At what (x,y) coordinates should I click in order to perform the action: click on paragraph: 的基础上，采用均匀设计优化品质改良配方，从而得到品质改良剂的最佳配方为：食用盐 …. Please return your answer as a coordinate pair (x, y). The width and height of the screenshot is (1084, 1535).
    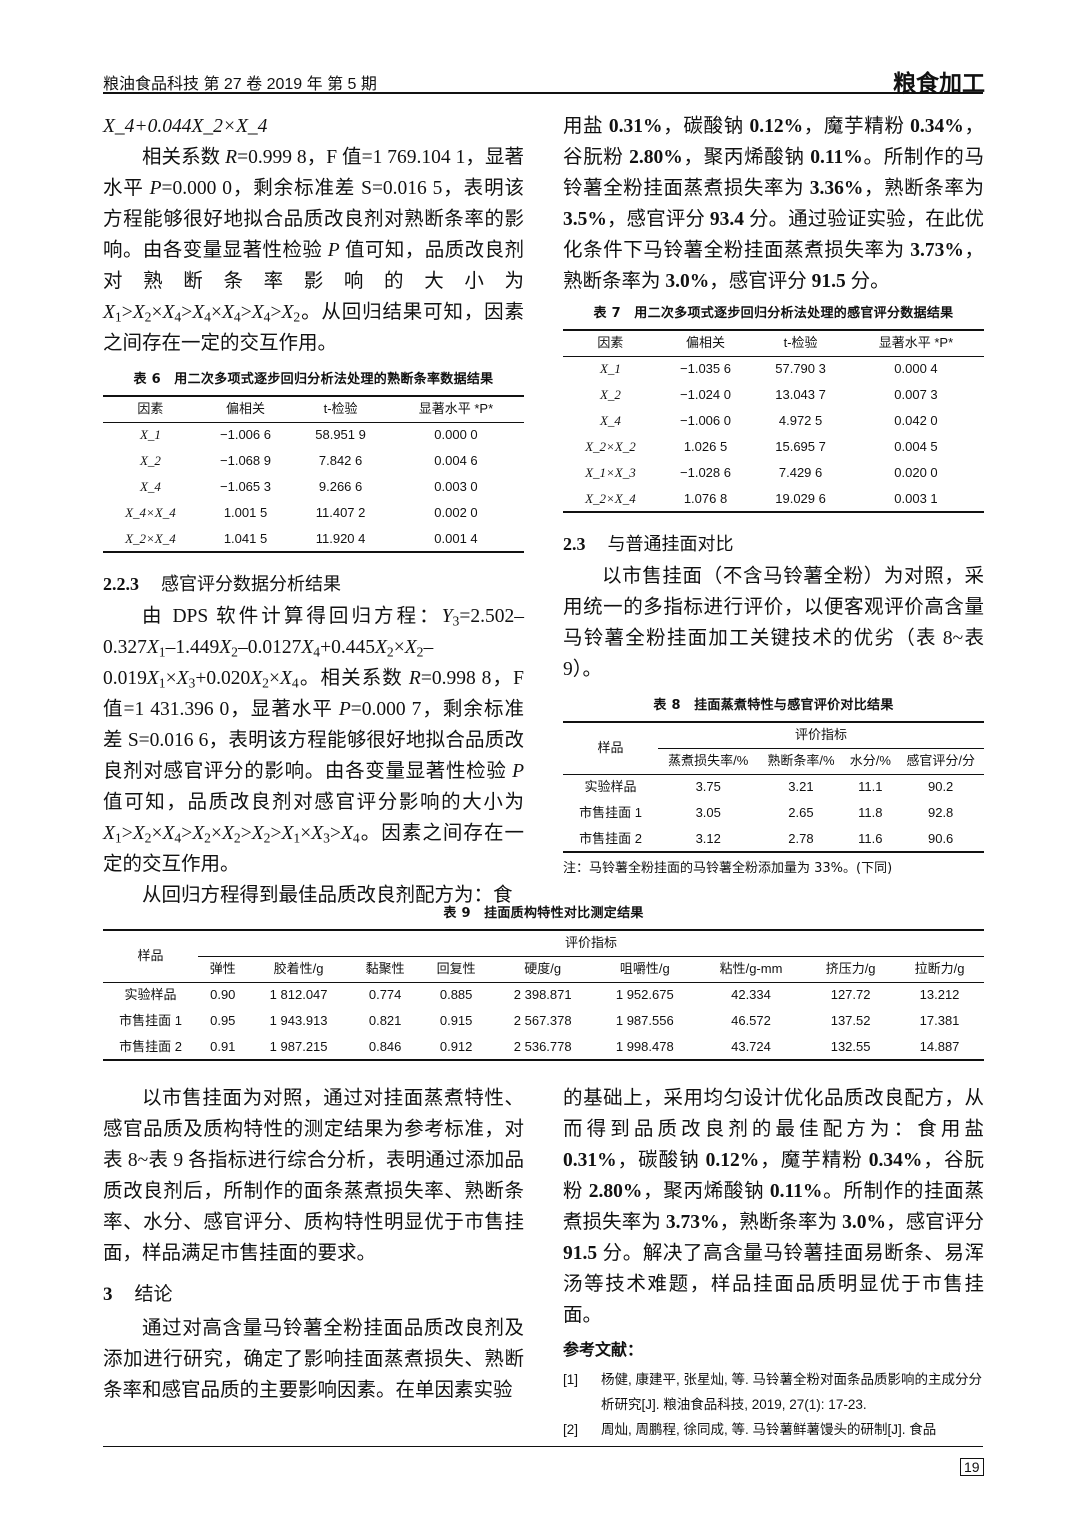
    Looking at the image, I should click on (773, 1207).